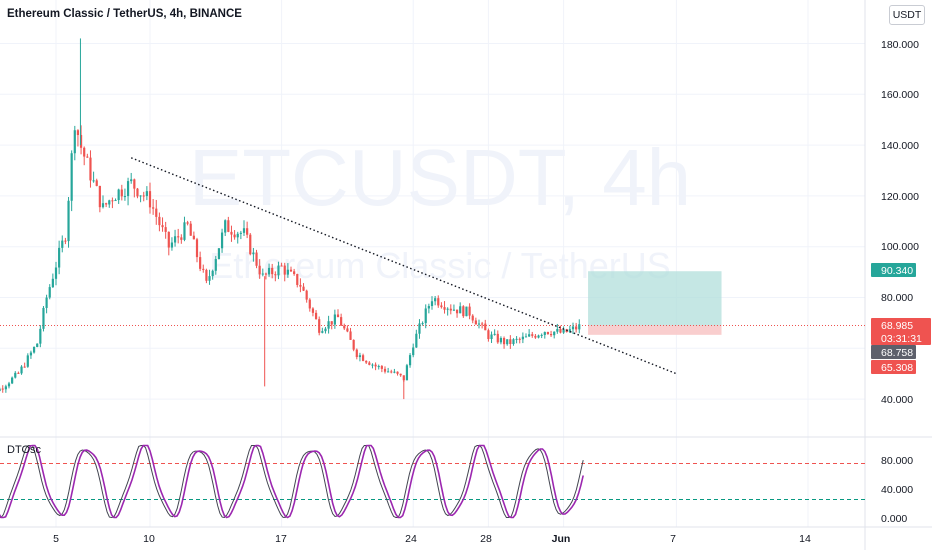 The width and height of the screenshot is (932, 550). What do you see at coordinates (805, 539) in the screenshot?
I see `time-tick: 14` at bounding box center [805, 539].